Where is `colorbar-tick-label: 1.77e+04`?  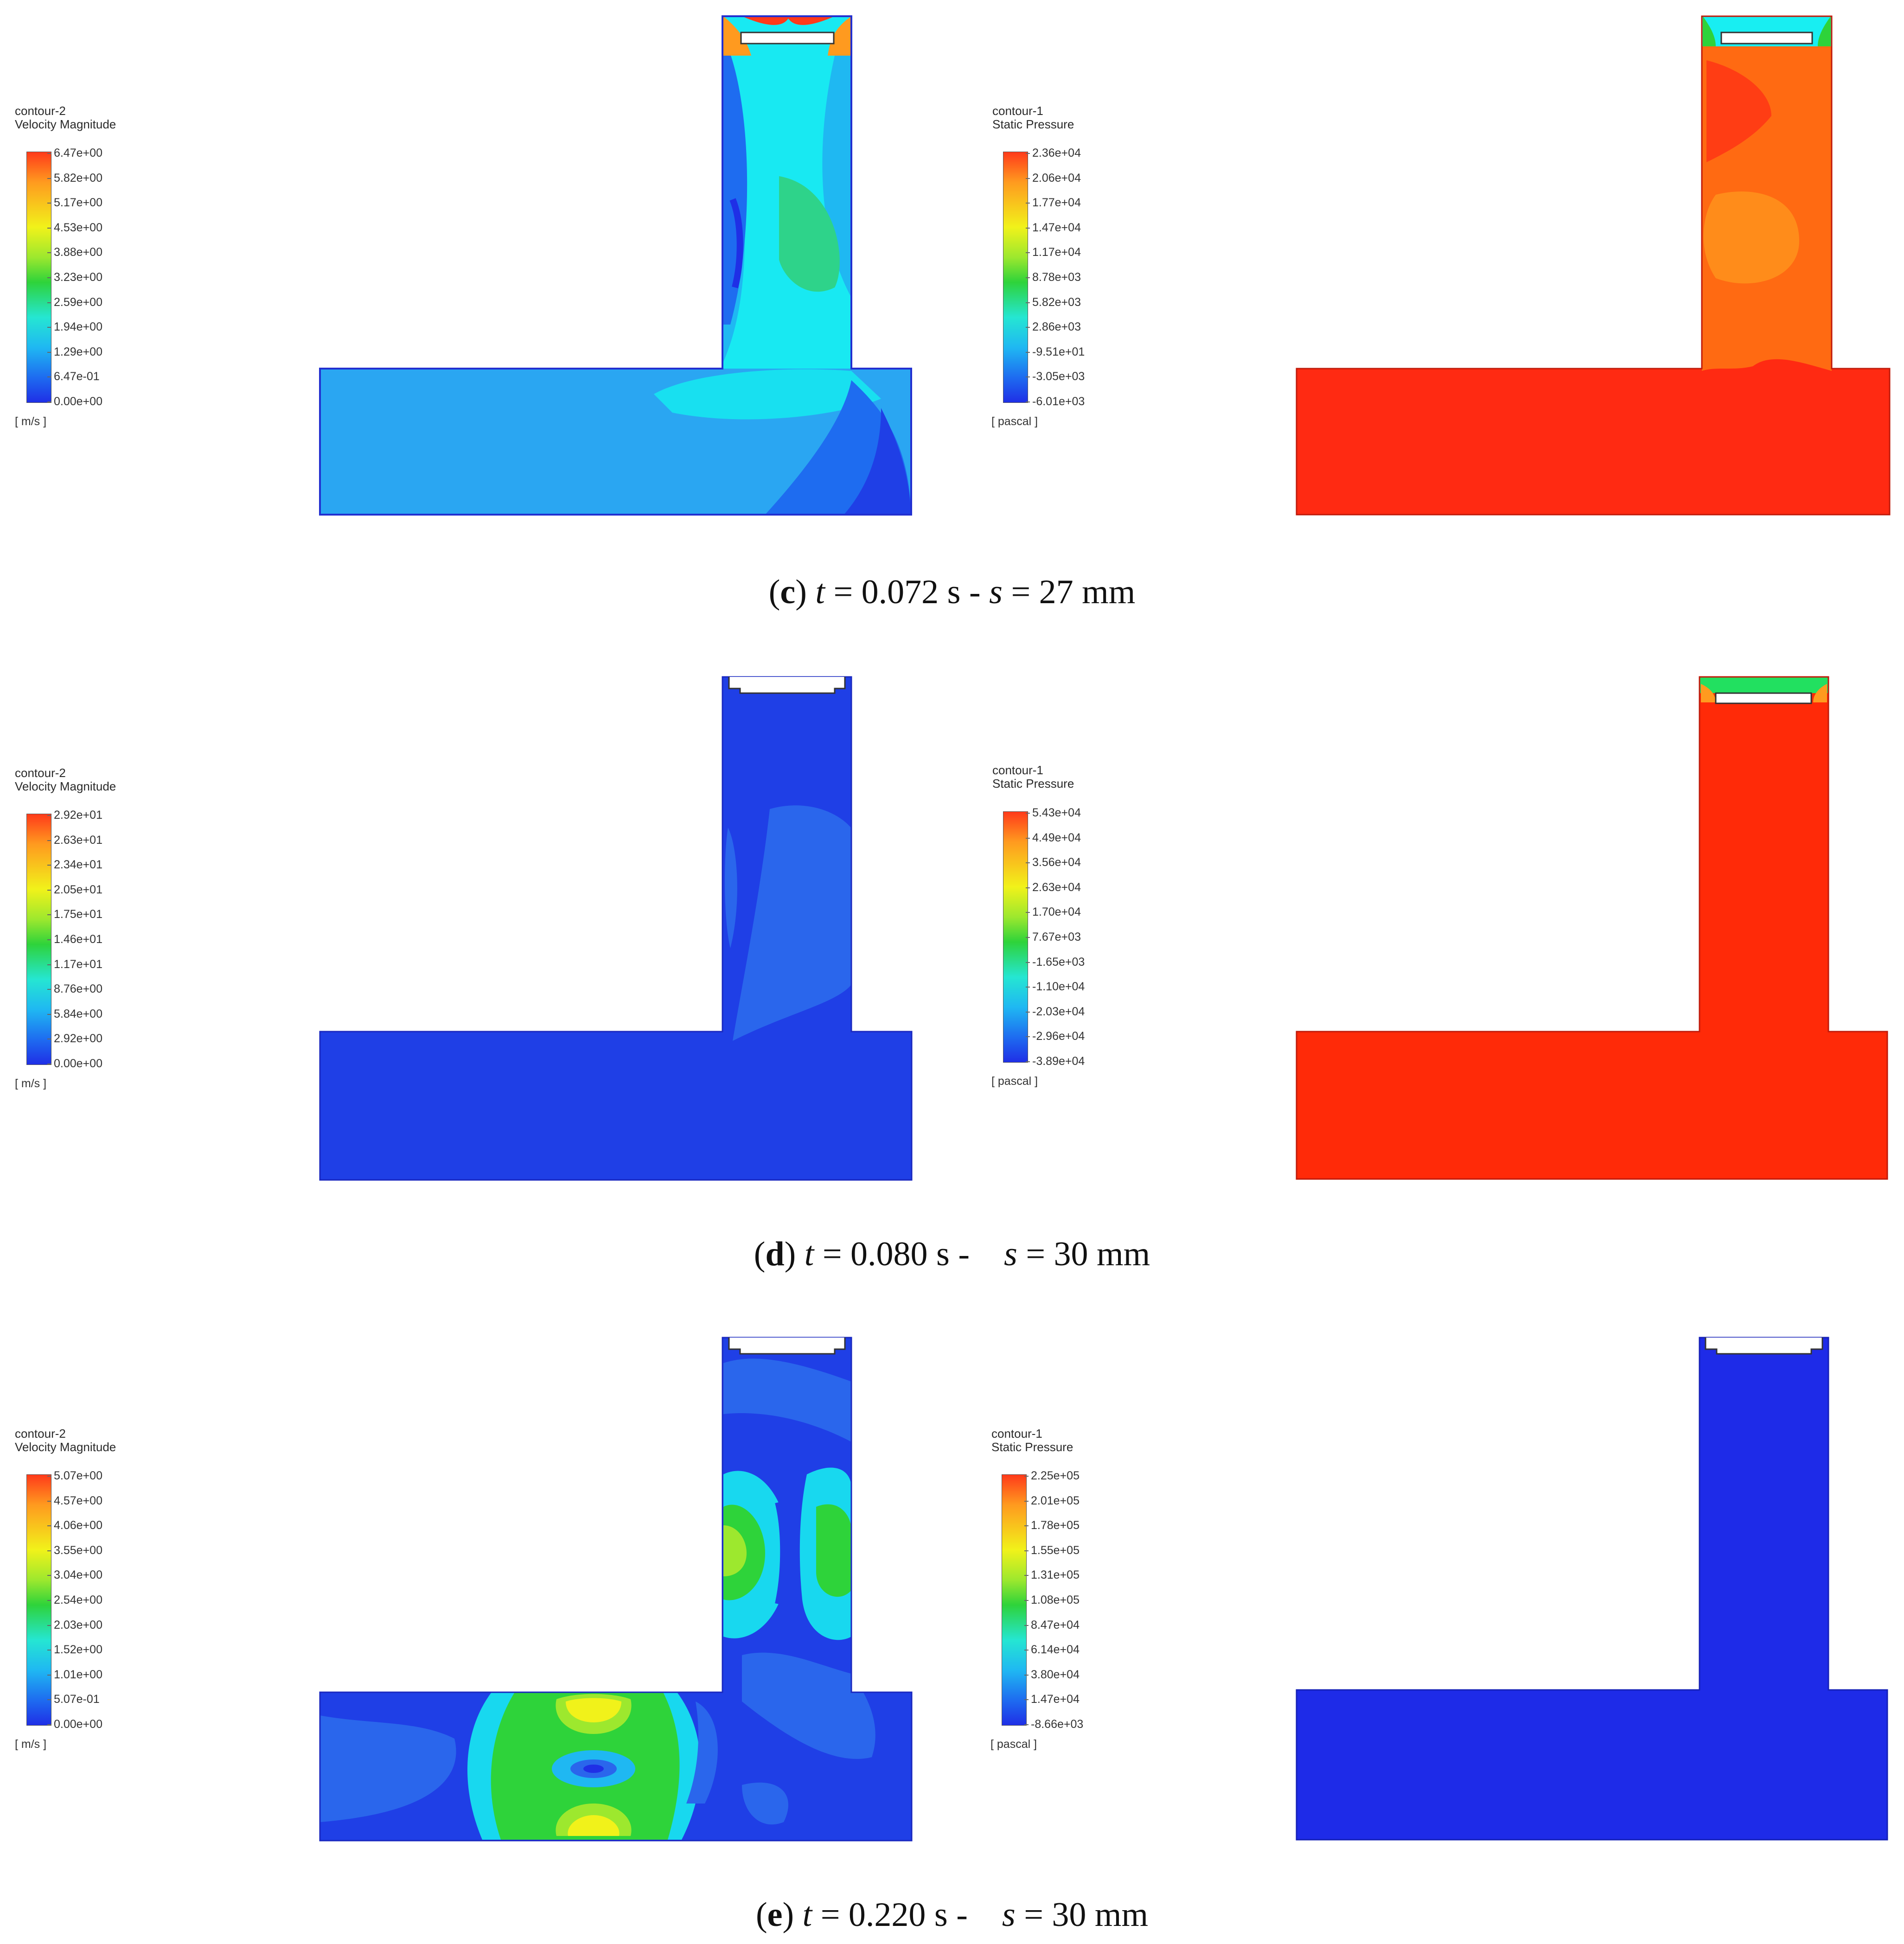 colorbar-tick-label: 1.77e+04 is located at coordinates (1056, 203).